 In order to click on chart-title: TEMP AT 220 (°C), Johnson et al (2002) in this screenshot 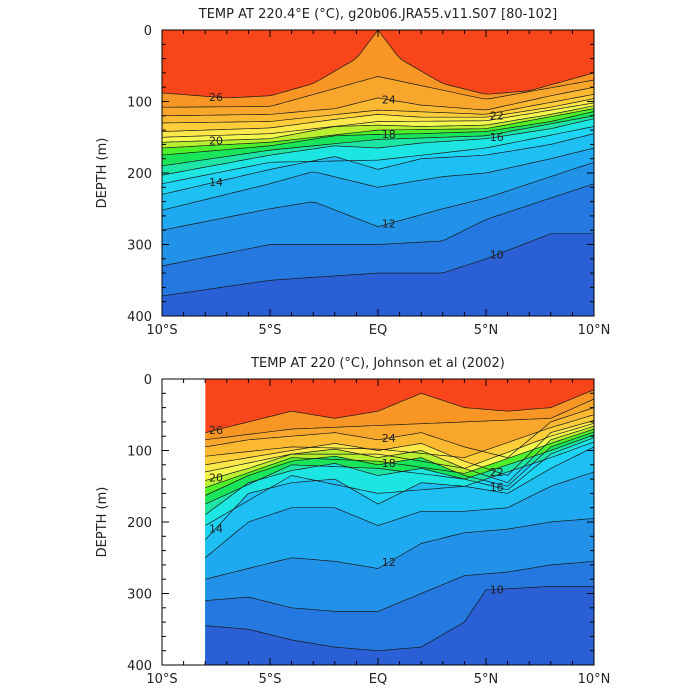, I will do `click(377, 363)`.